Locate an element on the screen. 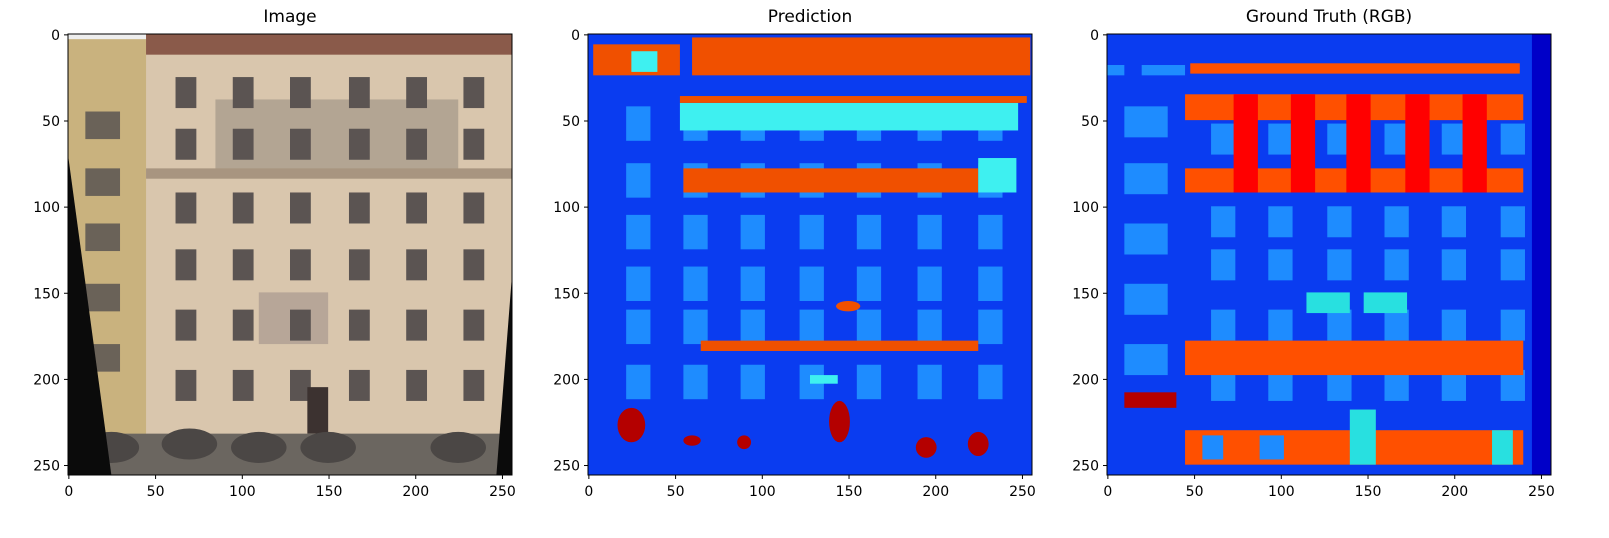 Image resolution: width=1609 pixels, height=538 pixels. x-tick-label: 0 is located at coordinates (1107, 492).